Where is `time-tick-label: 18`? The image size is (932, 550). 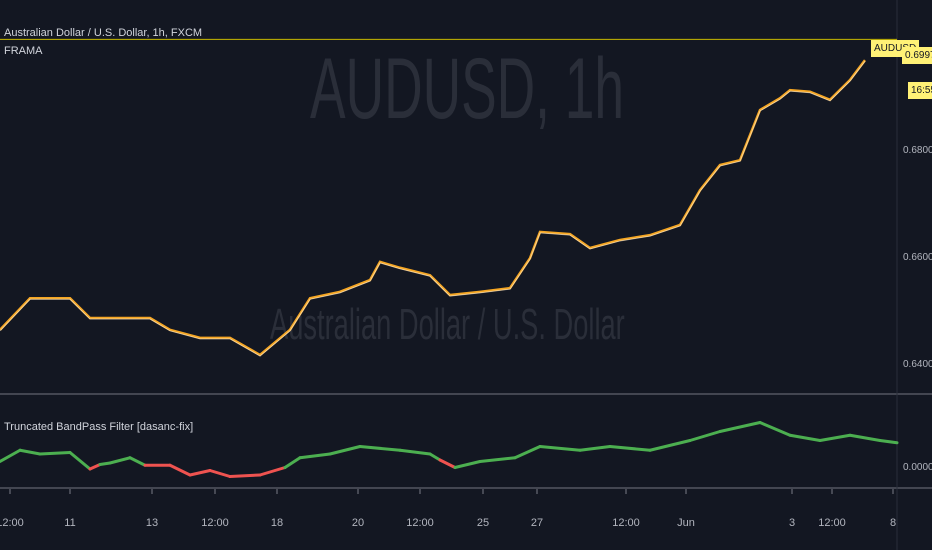 time-tick-label: 18 is located at coordinates (277, 523).